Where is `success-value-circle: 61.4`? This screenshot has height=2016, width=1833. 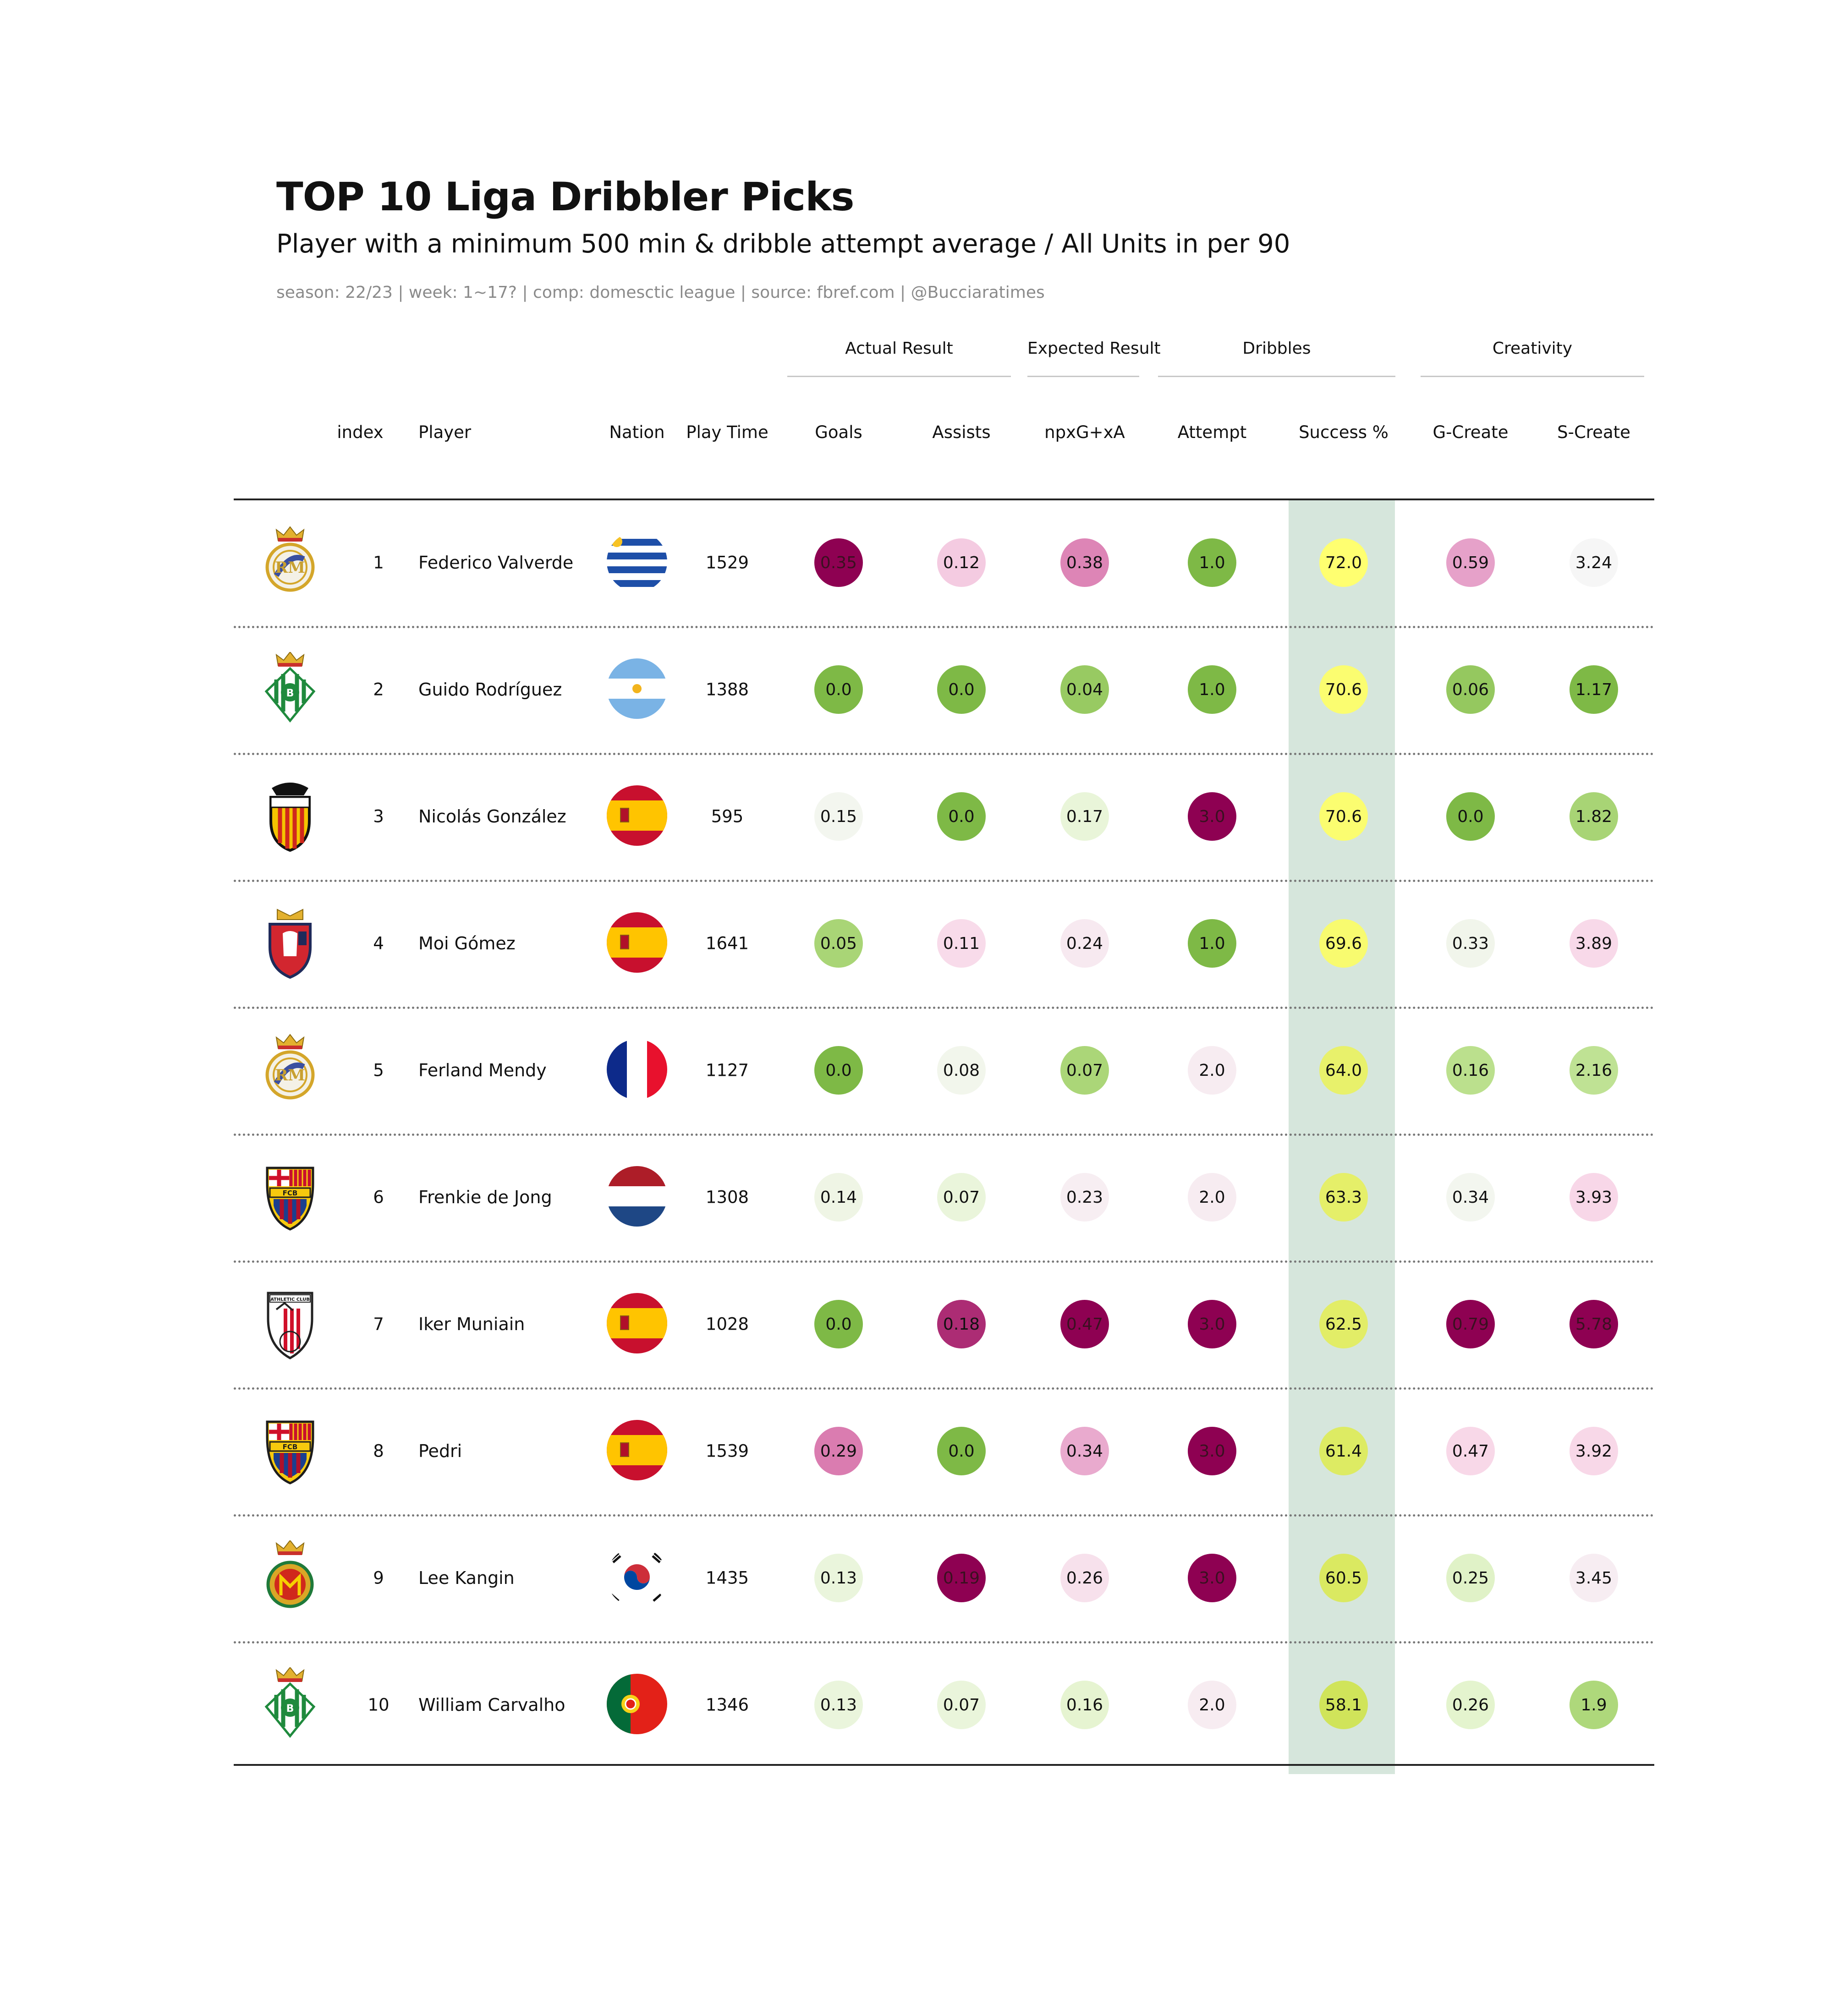
success-value-circle: 61.4 is located at coordinates (1343, 1451).